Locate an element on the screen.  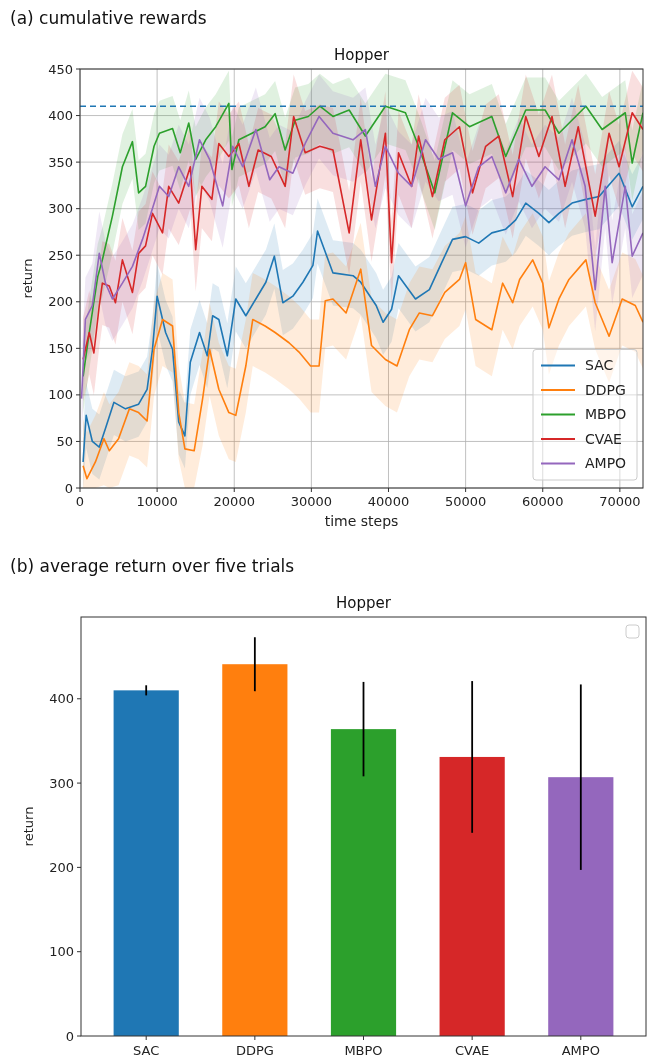
legend-label: CVAE is located at coordinates (603, 438).